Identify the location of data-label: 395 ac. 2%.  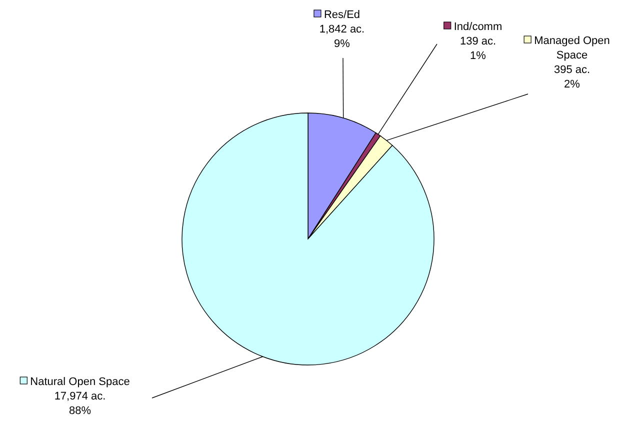
(572, 77).